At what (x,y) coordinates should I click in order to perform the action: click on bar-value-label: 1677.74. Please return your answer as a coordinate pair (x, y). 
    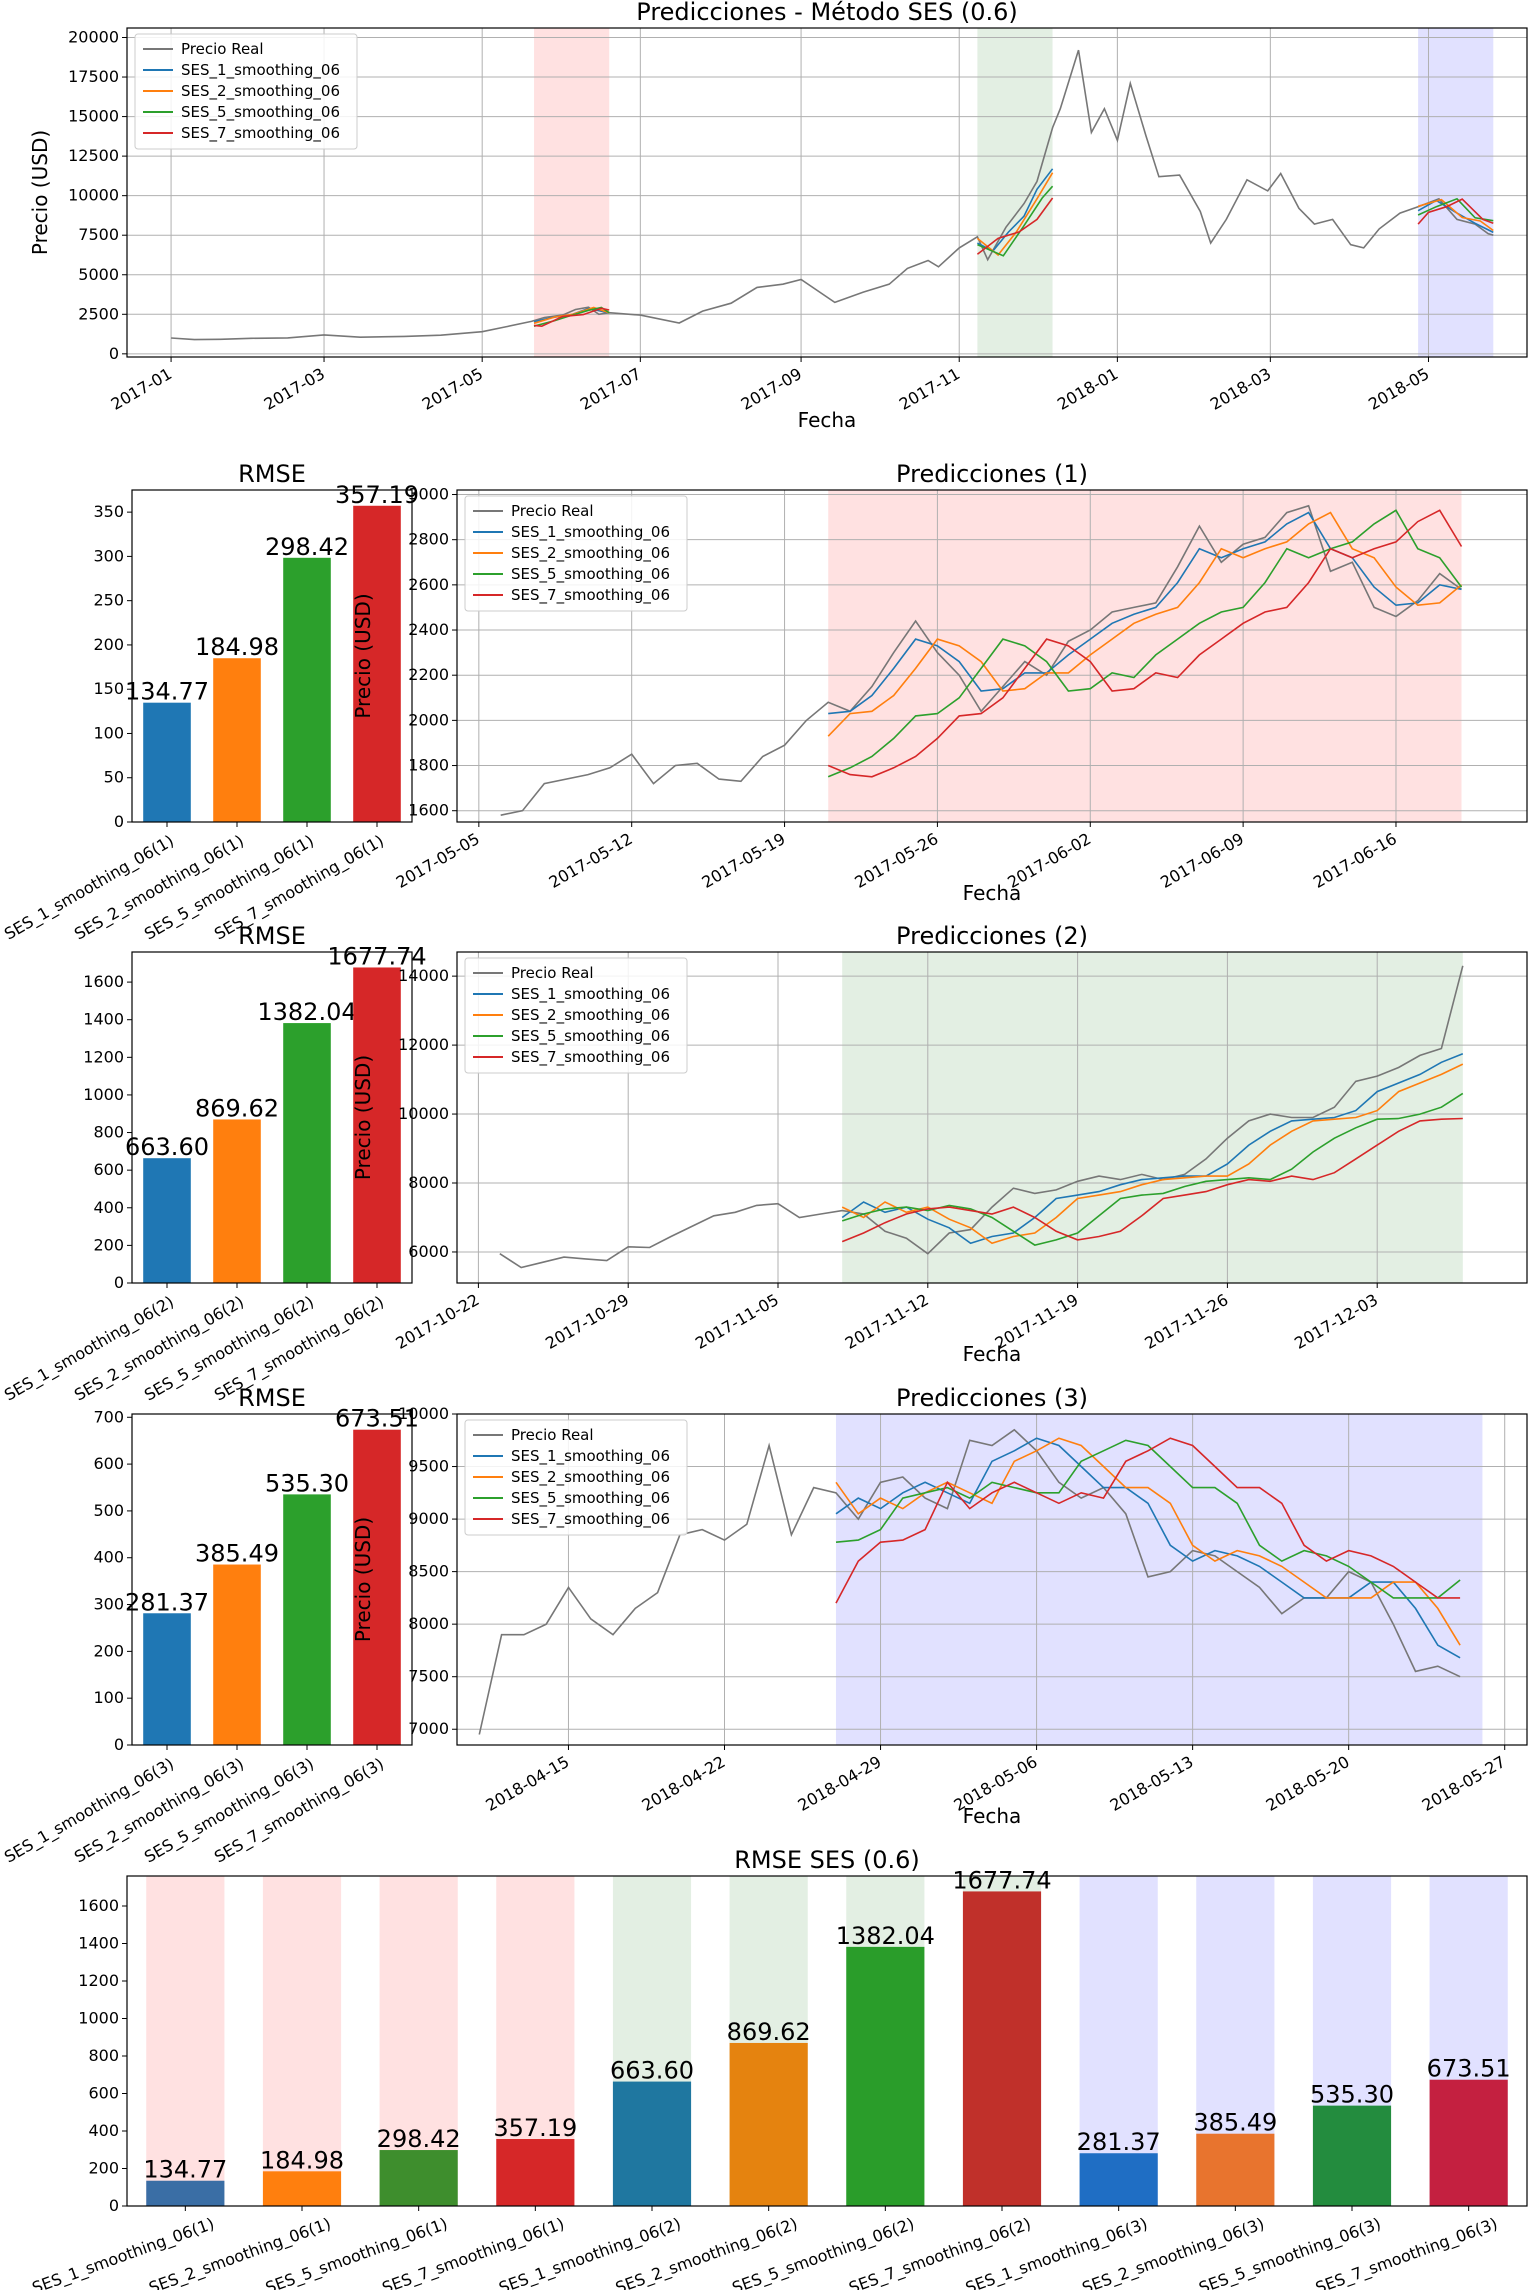
    Looking at the image, I should click on (376, 956).